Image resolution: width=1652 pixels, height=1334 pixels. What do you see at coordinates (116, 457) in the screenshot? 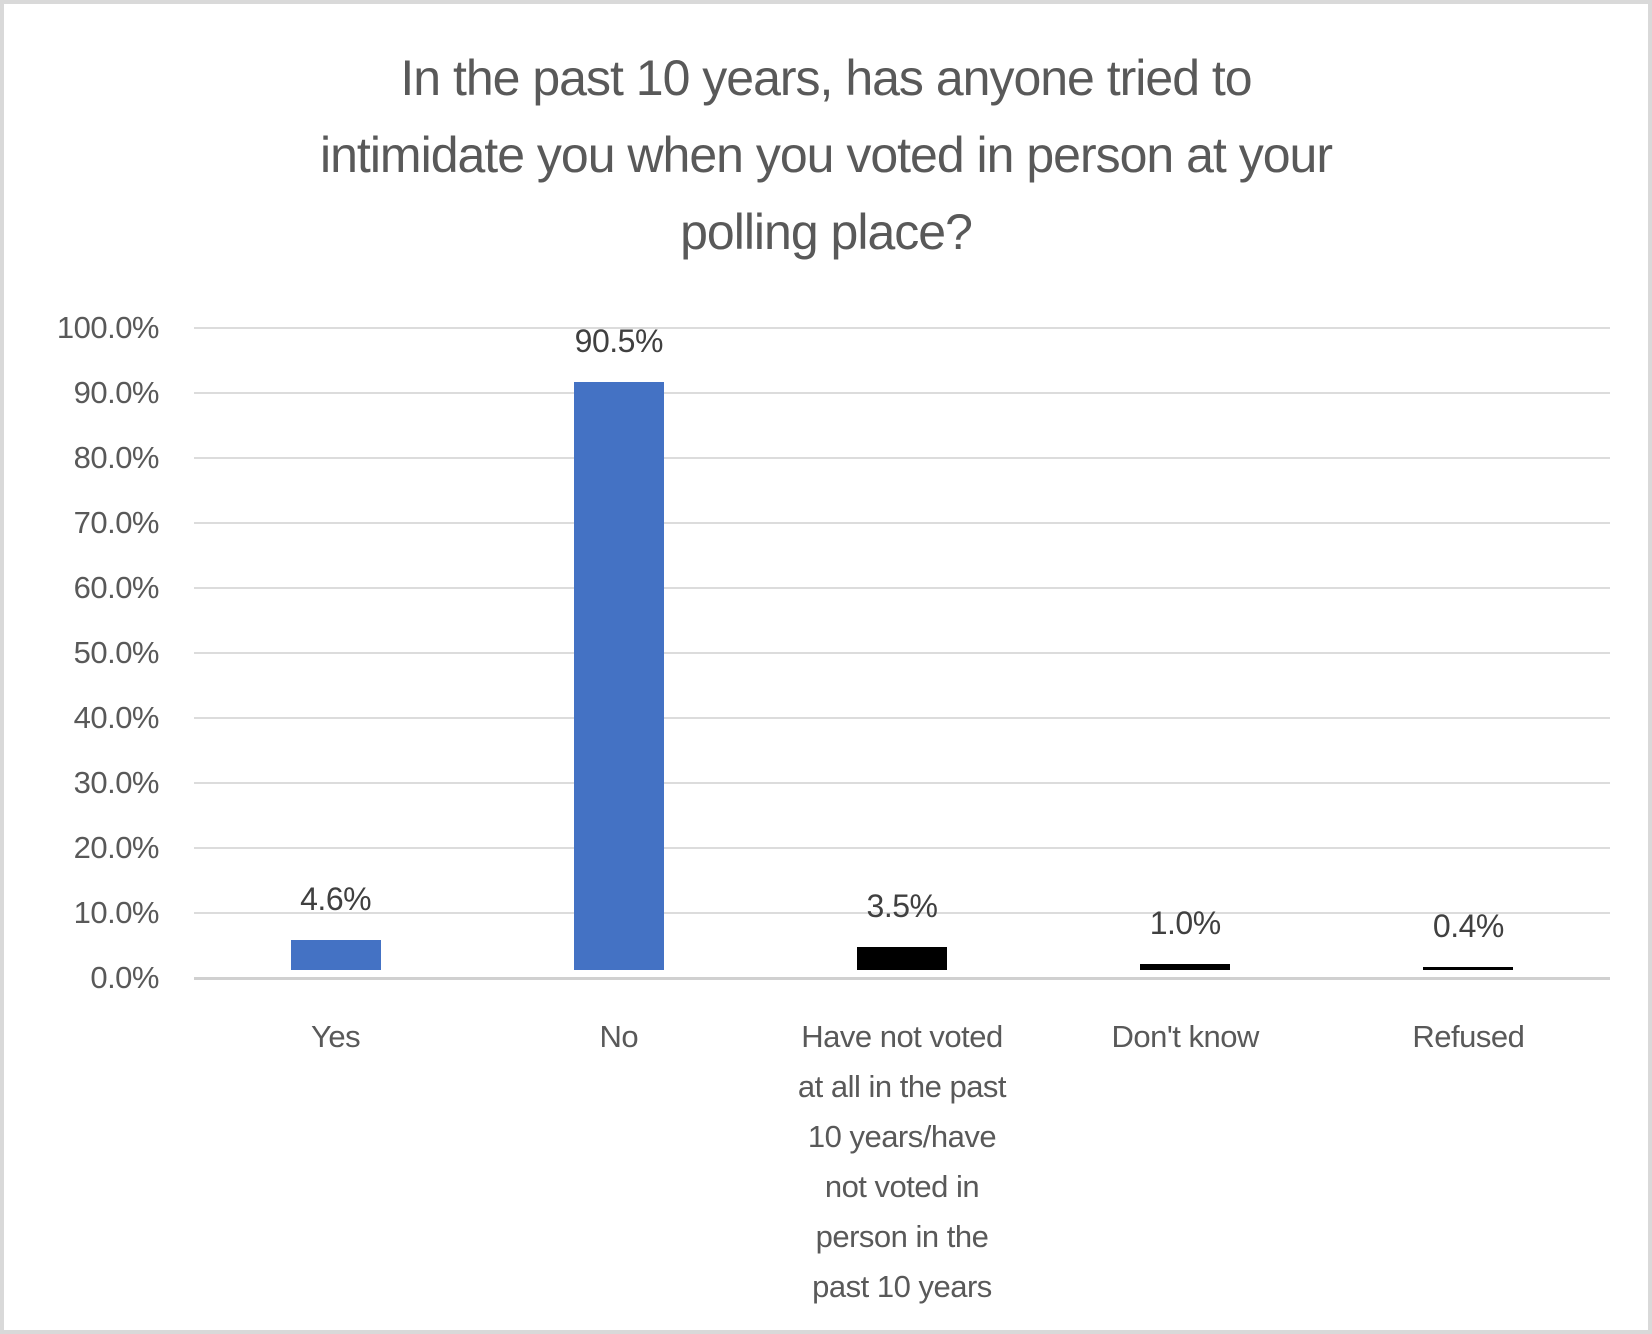
I see `y-tick-label: 80.0%` at bounding box center [116, 457].